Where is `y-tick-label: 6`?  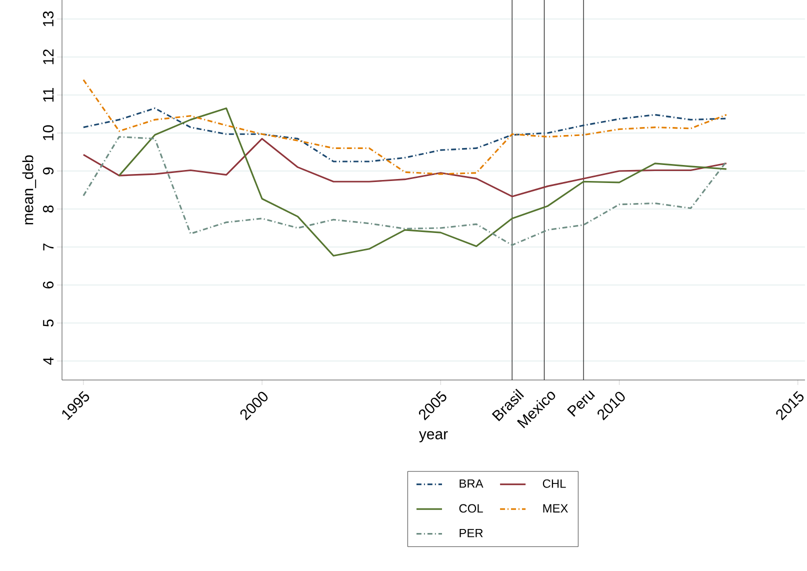
y-tick-label: 6 is located at coordinates (48, 285).